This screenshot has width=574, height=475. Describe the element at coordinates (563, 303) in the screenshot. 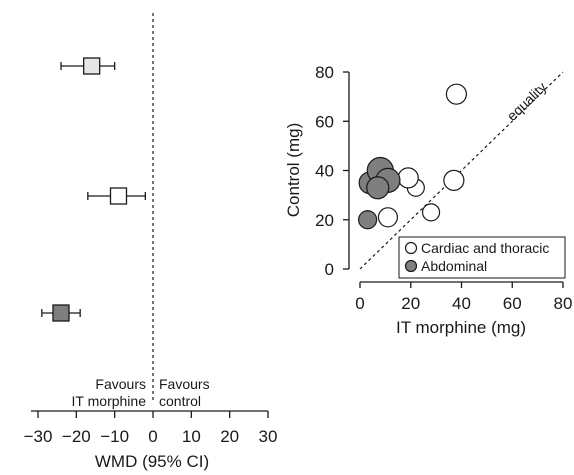

I see `scatter-x-tick-label: 80` at that location.